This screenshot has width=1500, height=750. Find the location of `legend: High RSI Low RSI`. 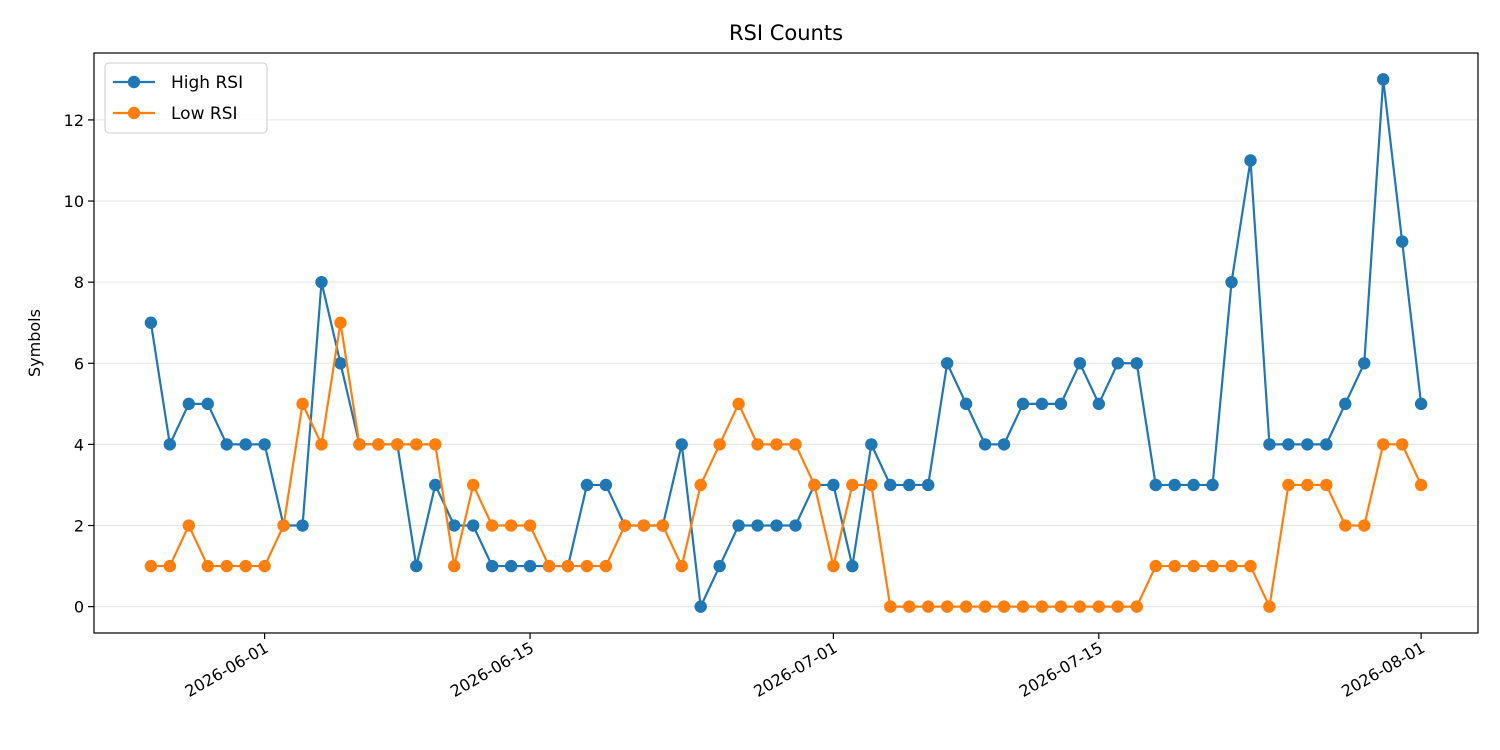

legend: High RSI Low RSI is located at coordinates (186, 98).